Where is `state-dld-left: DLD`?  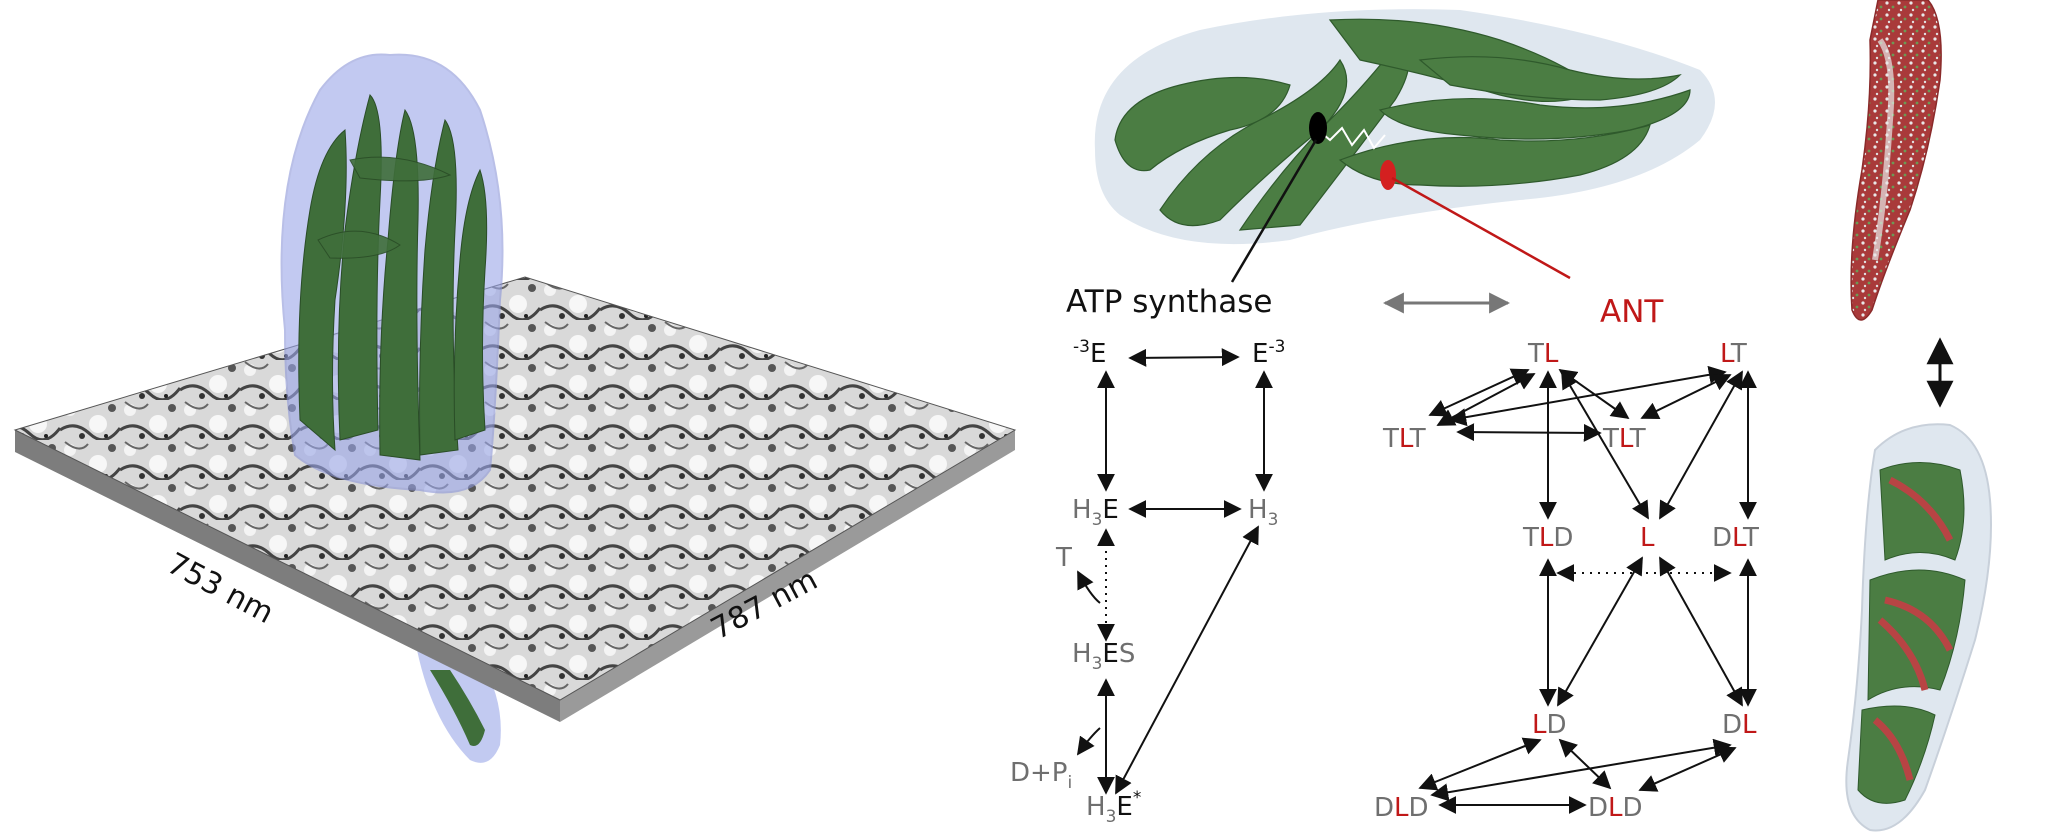
state-dld-left: DLD is located at coordinates (1401, 808).